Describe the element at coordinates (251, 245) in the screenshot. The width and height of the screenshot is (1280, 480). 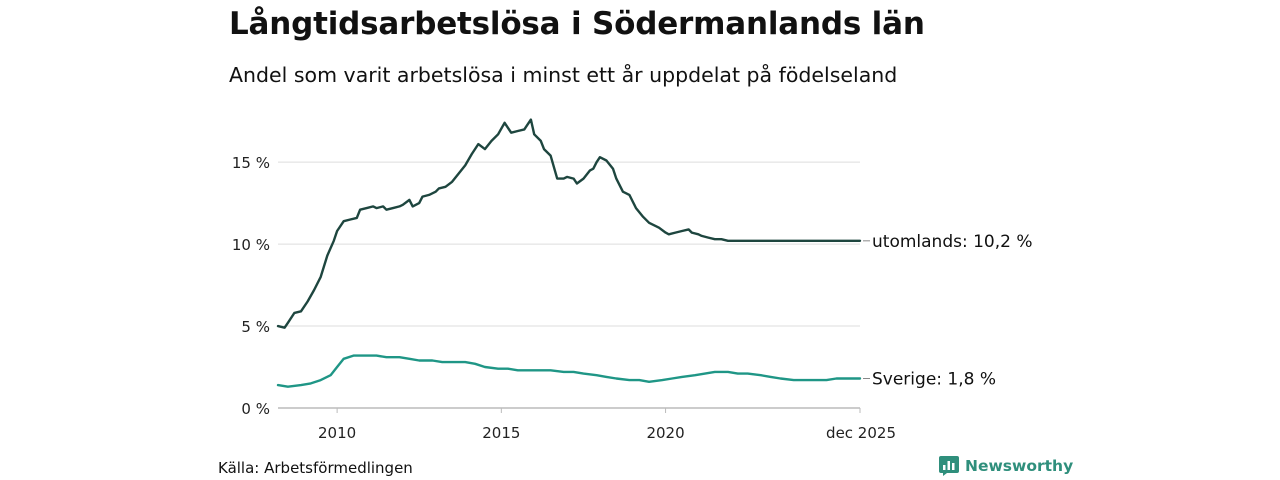
I see `y-tick-label: 10 %` at that location.